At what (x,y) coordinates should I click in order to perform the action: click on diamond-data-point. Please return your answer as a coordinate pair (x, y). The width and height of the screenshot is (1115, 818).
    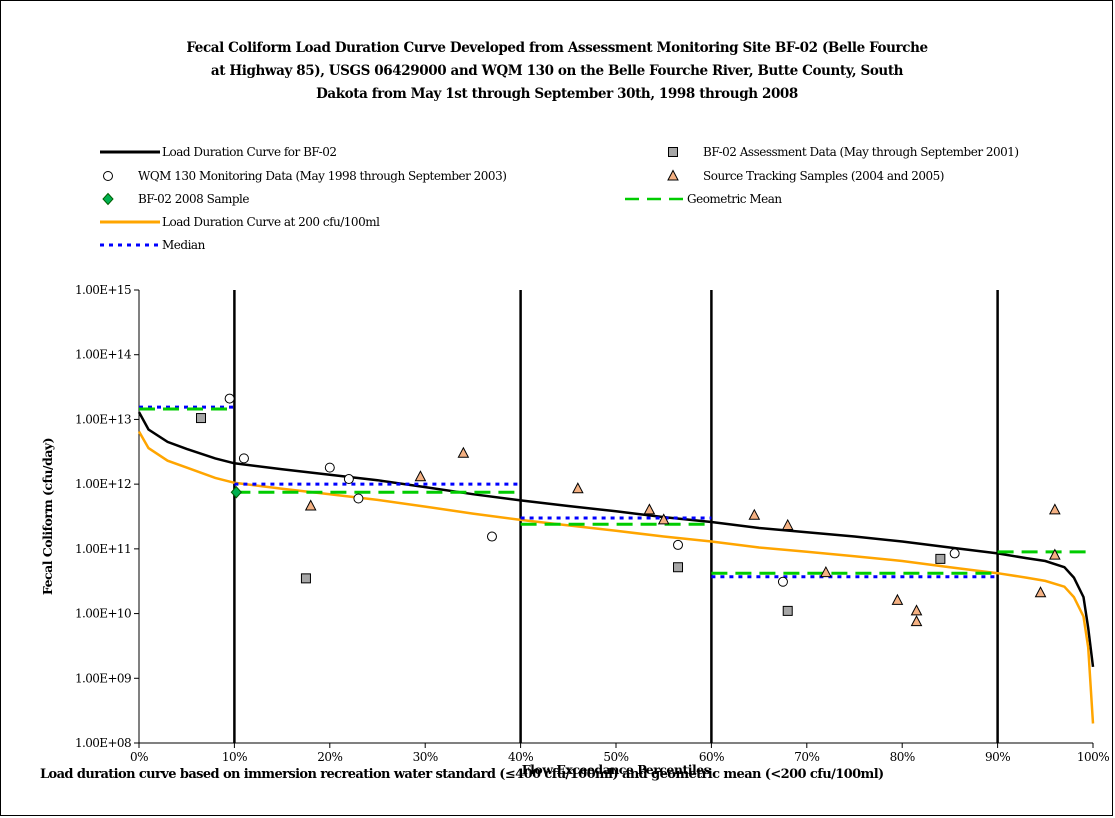
    Looking at the image, I should click on (236, 492).